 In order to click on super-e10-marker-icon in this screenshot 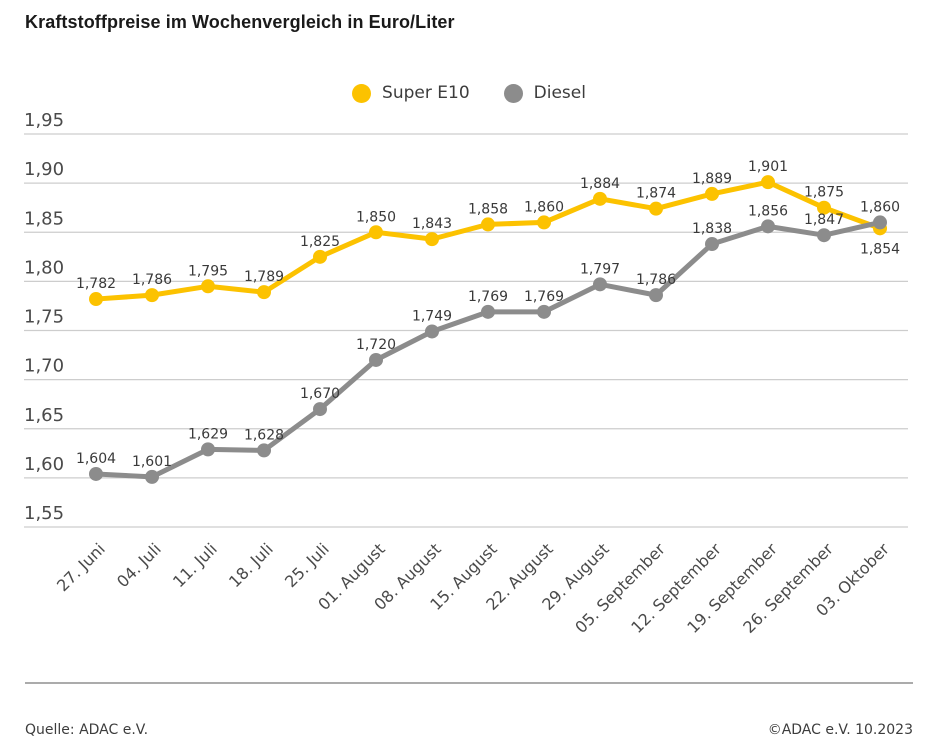, I will do `click(362, 93)`.